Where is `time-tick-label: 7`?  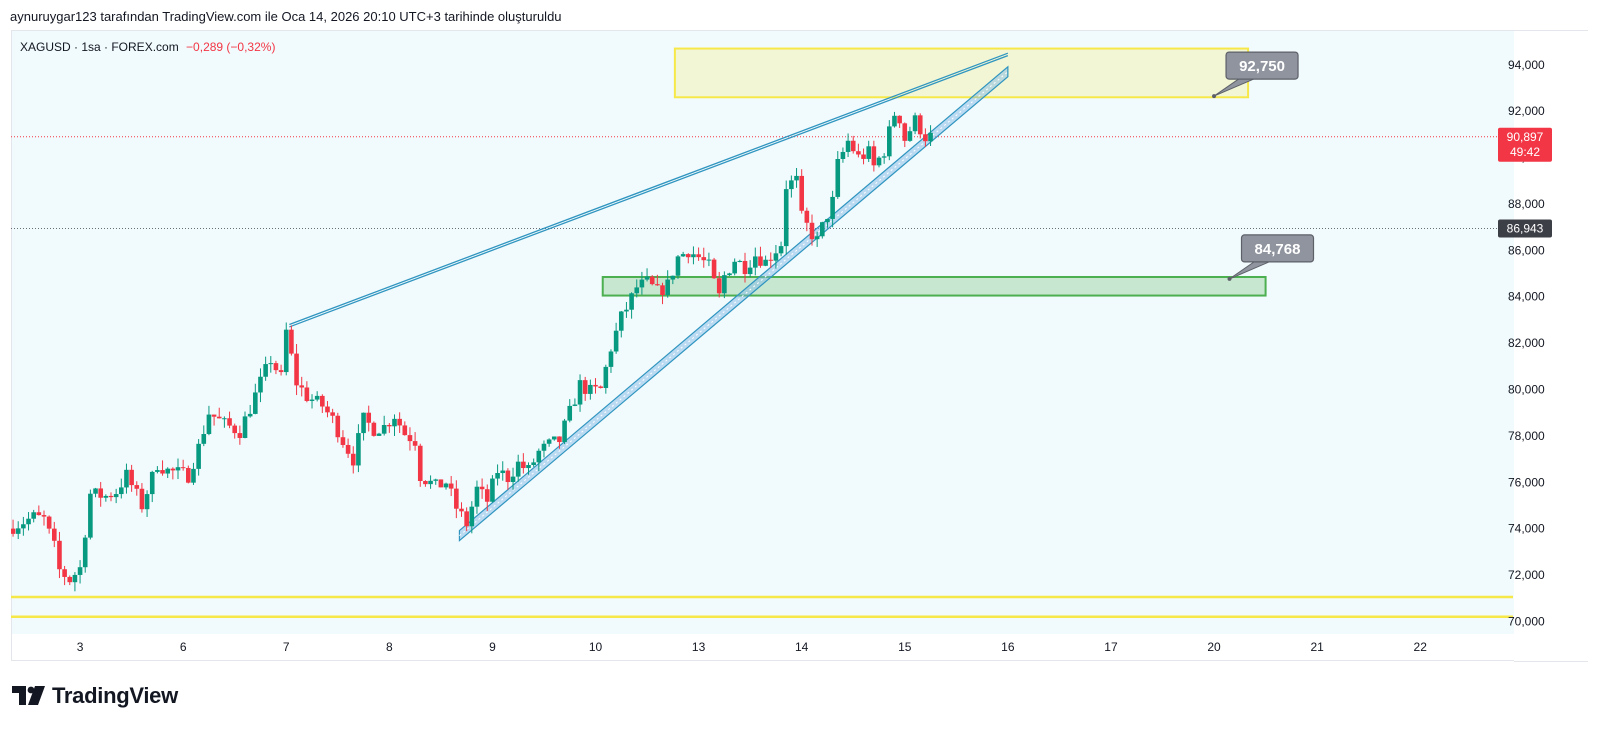
time-tick-label: 7 is located at coordinates (286, 647).